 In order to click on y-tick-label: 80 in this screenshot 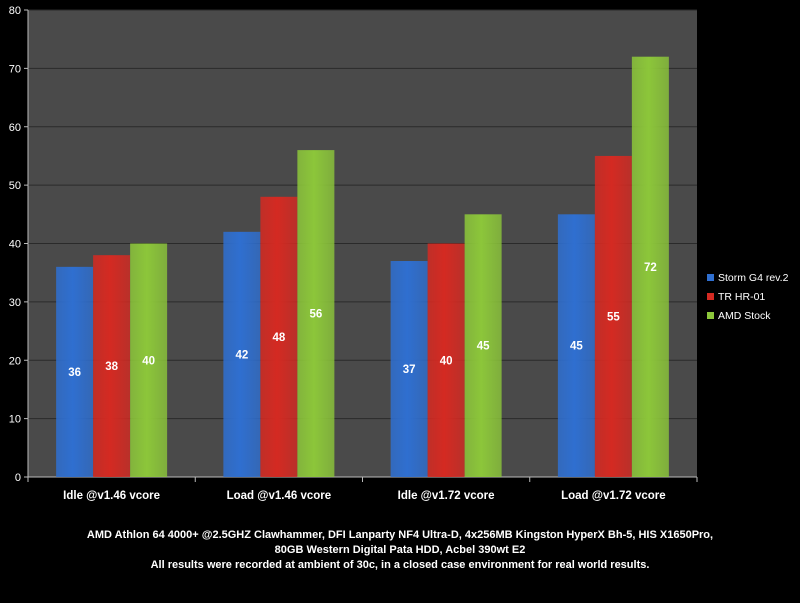, I will do `click(15, 11)`.